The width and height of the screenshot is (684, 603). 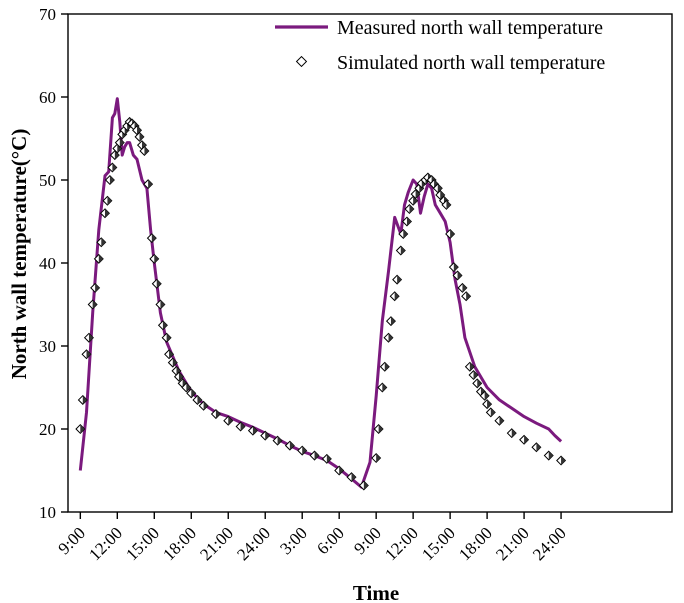 I want to click on x-tick-label: 6:00, so click(x=330, y=540).